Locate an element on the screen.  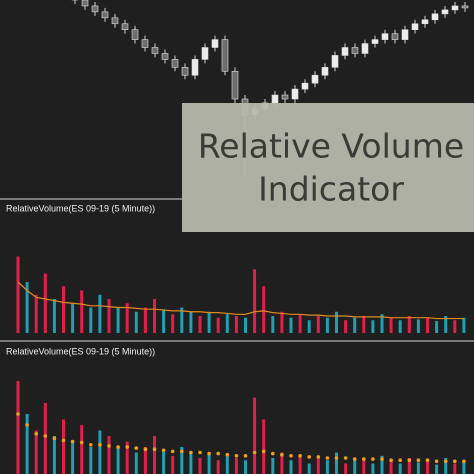
panel-label: RelativeVolume(ES 09-19 (5 Minute)) is located at coordinates (80, 351).